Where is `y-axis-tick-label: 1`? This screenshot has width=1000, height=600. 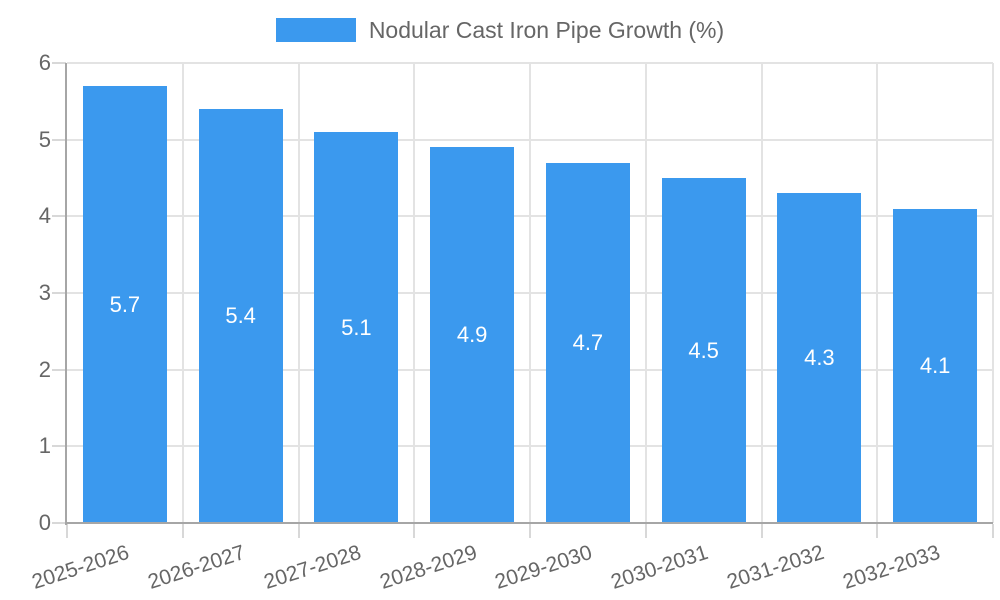 y-axis-tick-label: 1 is located at coordinates (44, 446).